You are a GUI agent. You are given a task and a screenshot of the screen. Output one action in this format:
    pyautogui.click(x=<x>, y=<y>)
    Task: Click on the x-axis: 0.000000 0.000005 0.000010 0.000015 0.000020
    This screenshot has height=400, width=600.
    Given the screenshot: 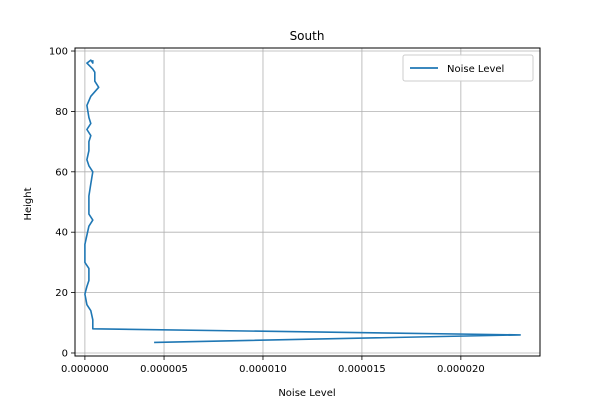 What is the action you would take?
    pyautogui.click(x=273, y=365)
    